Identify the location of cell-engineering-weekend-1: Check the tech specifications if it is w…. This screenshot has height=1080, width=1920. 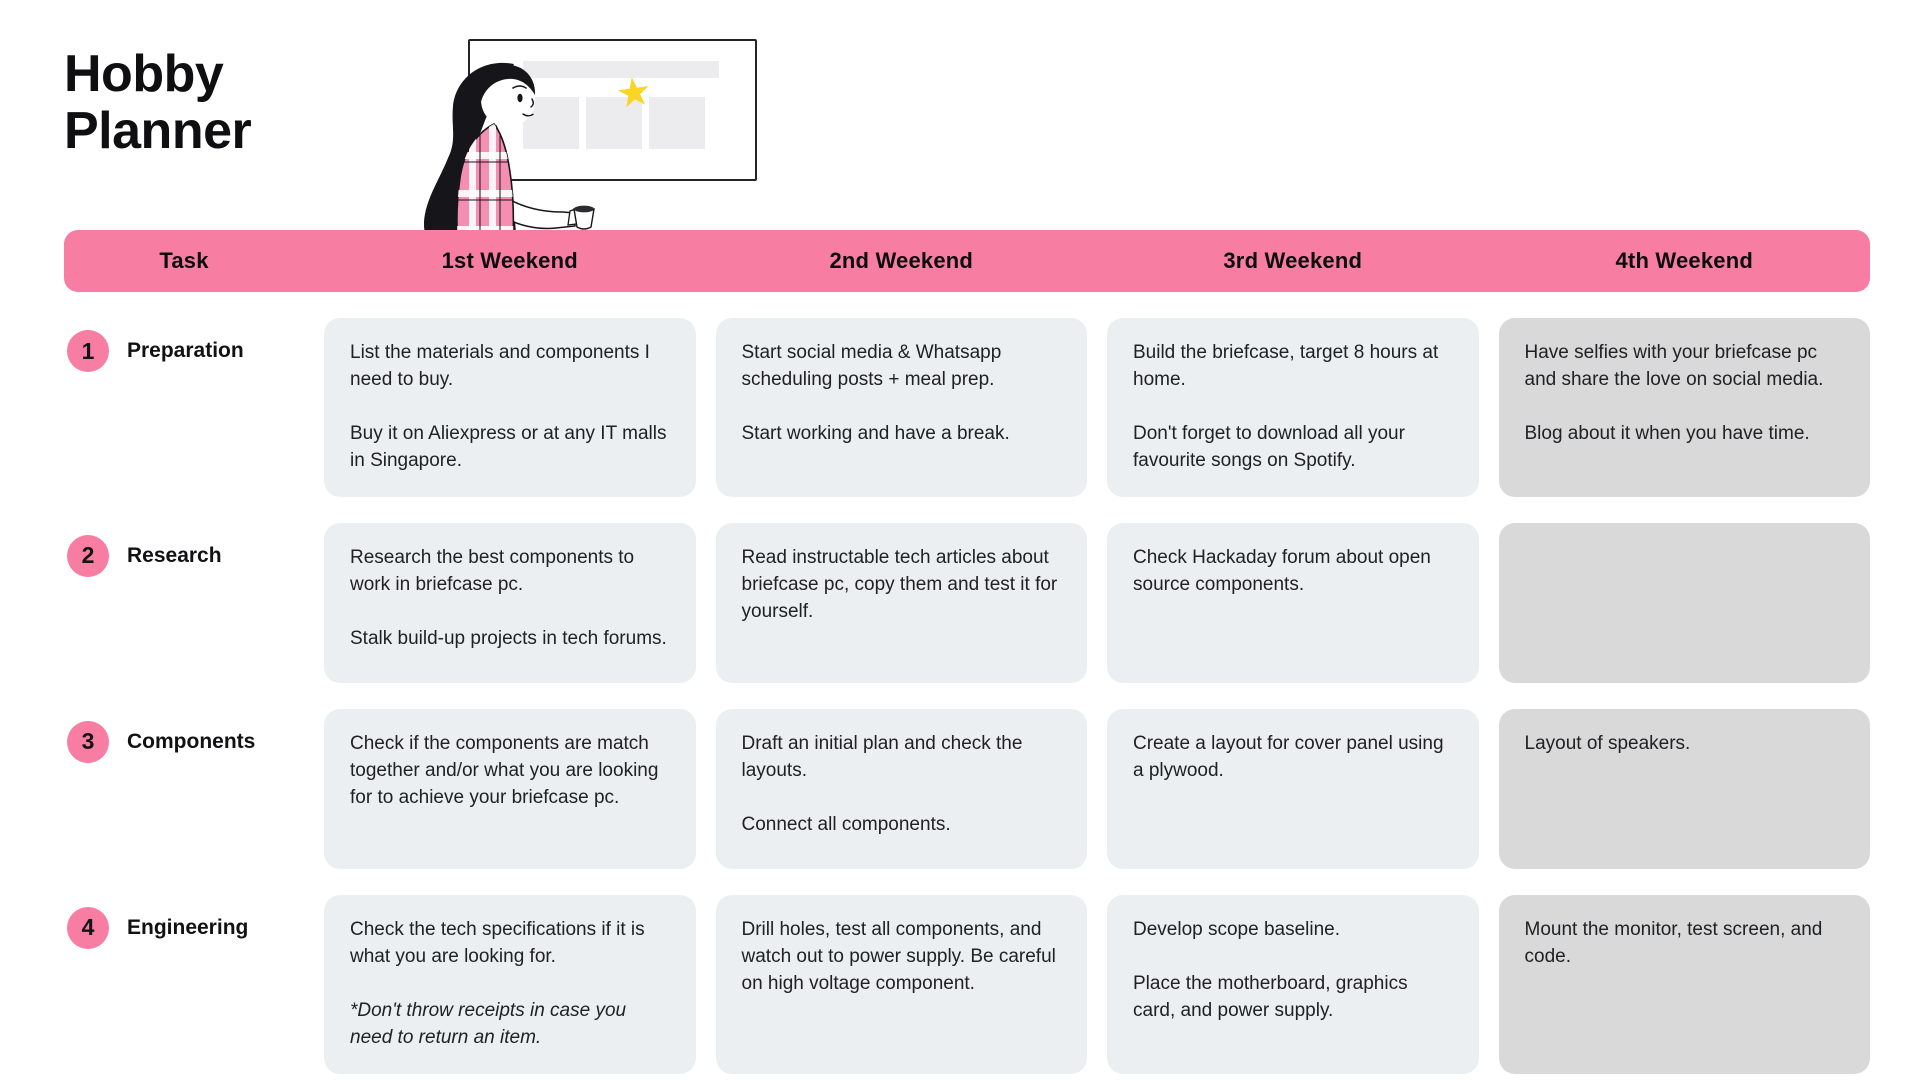
(510, 984).